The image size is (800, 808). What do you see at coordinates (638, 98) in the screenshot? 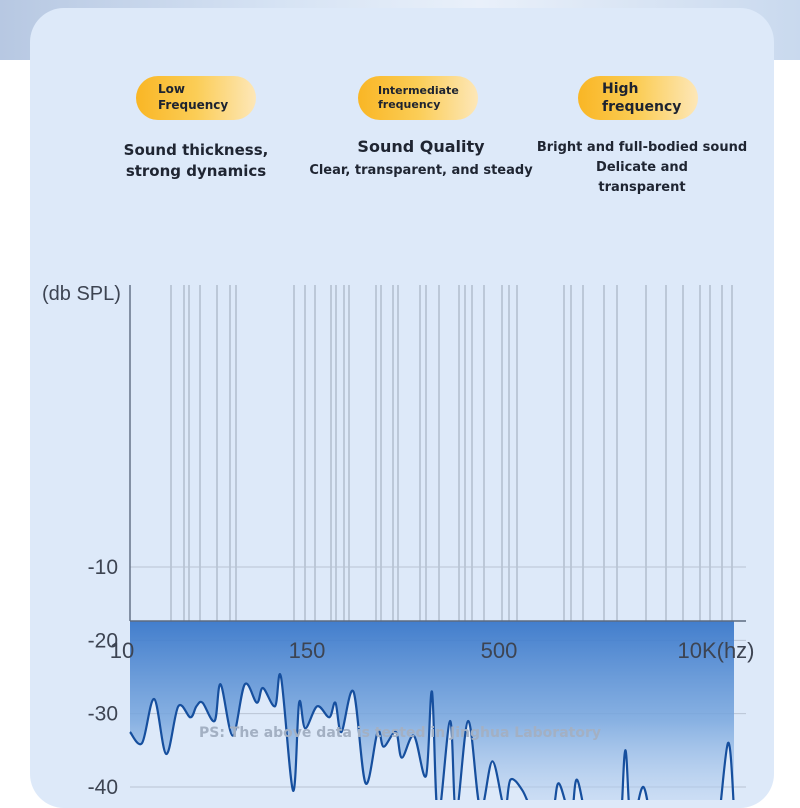
I see `high-frequency-pill: High frequency` at bounding box center [638, 98].